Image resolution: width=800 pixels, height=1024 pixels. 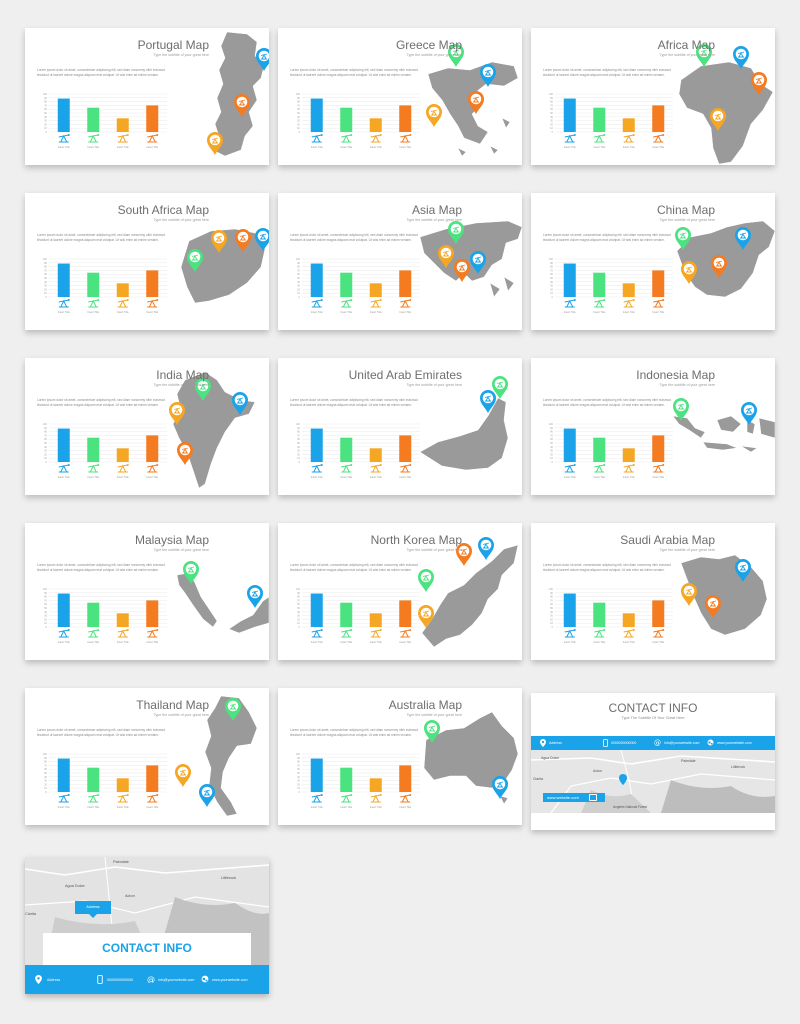 I want to click on website-button: www.website.com, so click(x=574, y=797).